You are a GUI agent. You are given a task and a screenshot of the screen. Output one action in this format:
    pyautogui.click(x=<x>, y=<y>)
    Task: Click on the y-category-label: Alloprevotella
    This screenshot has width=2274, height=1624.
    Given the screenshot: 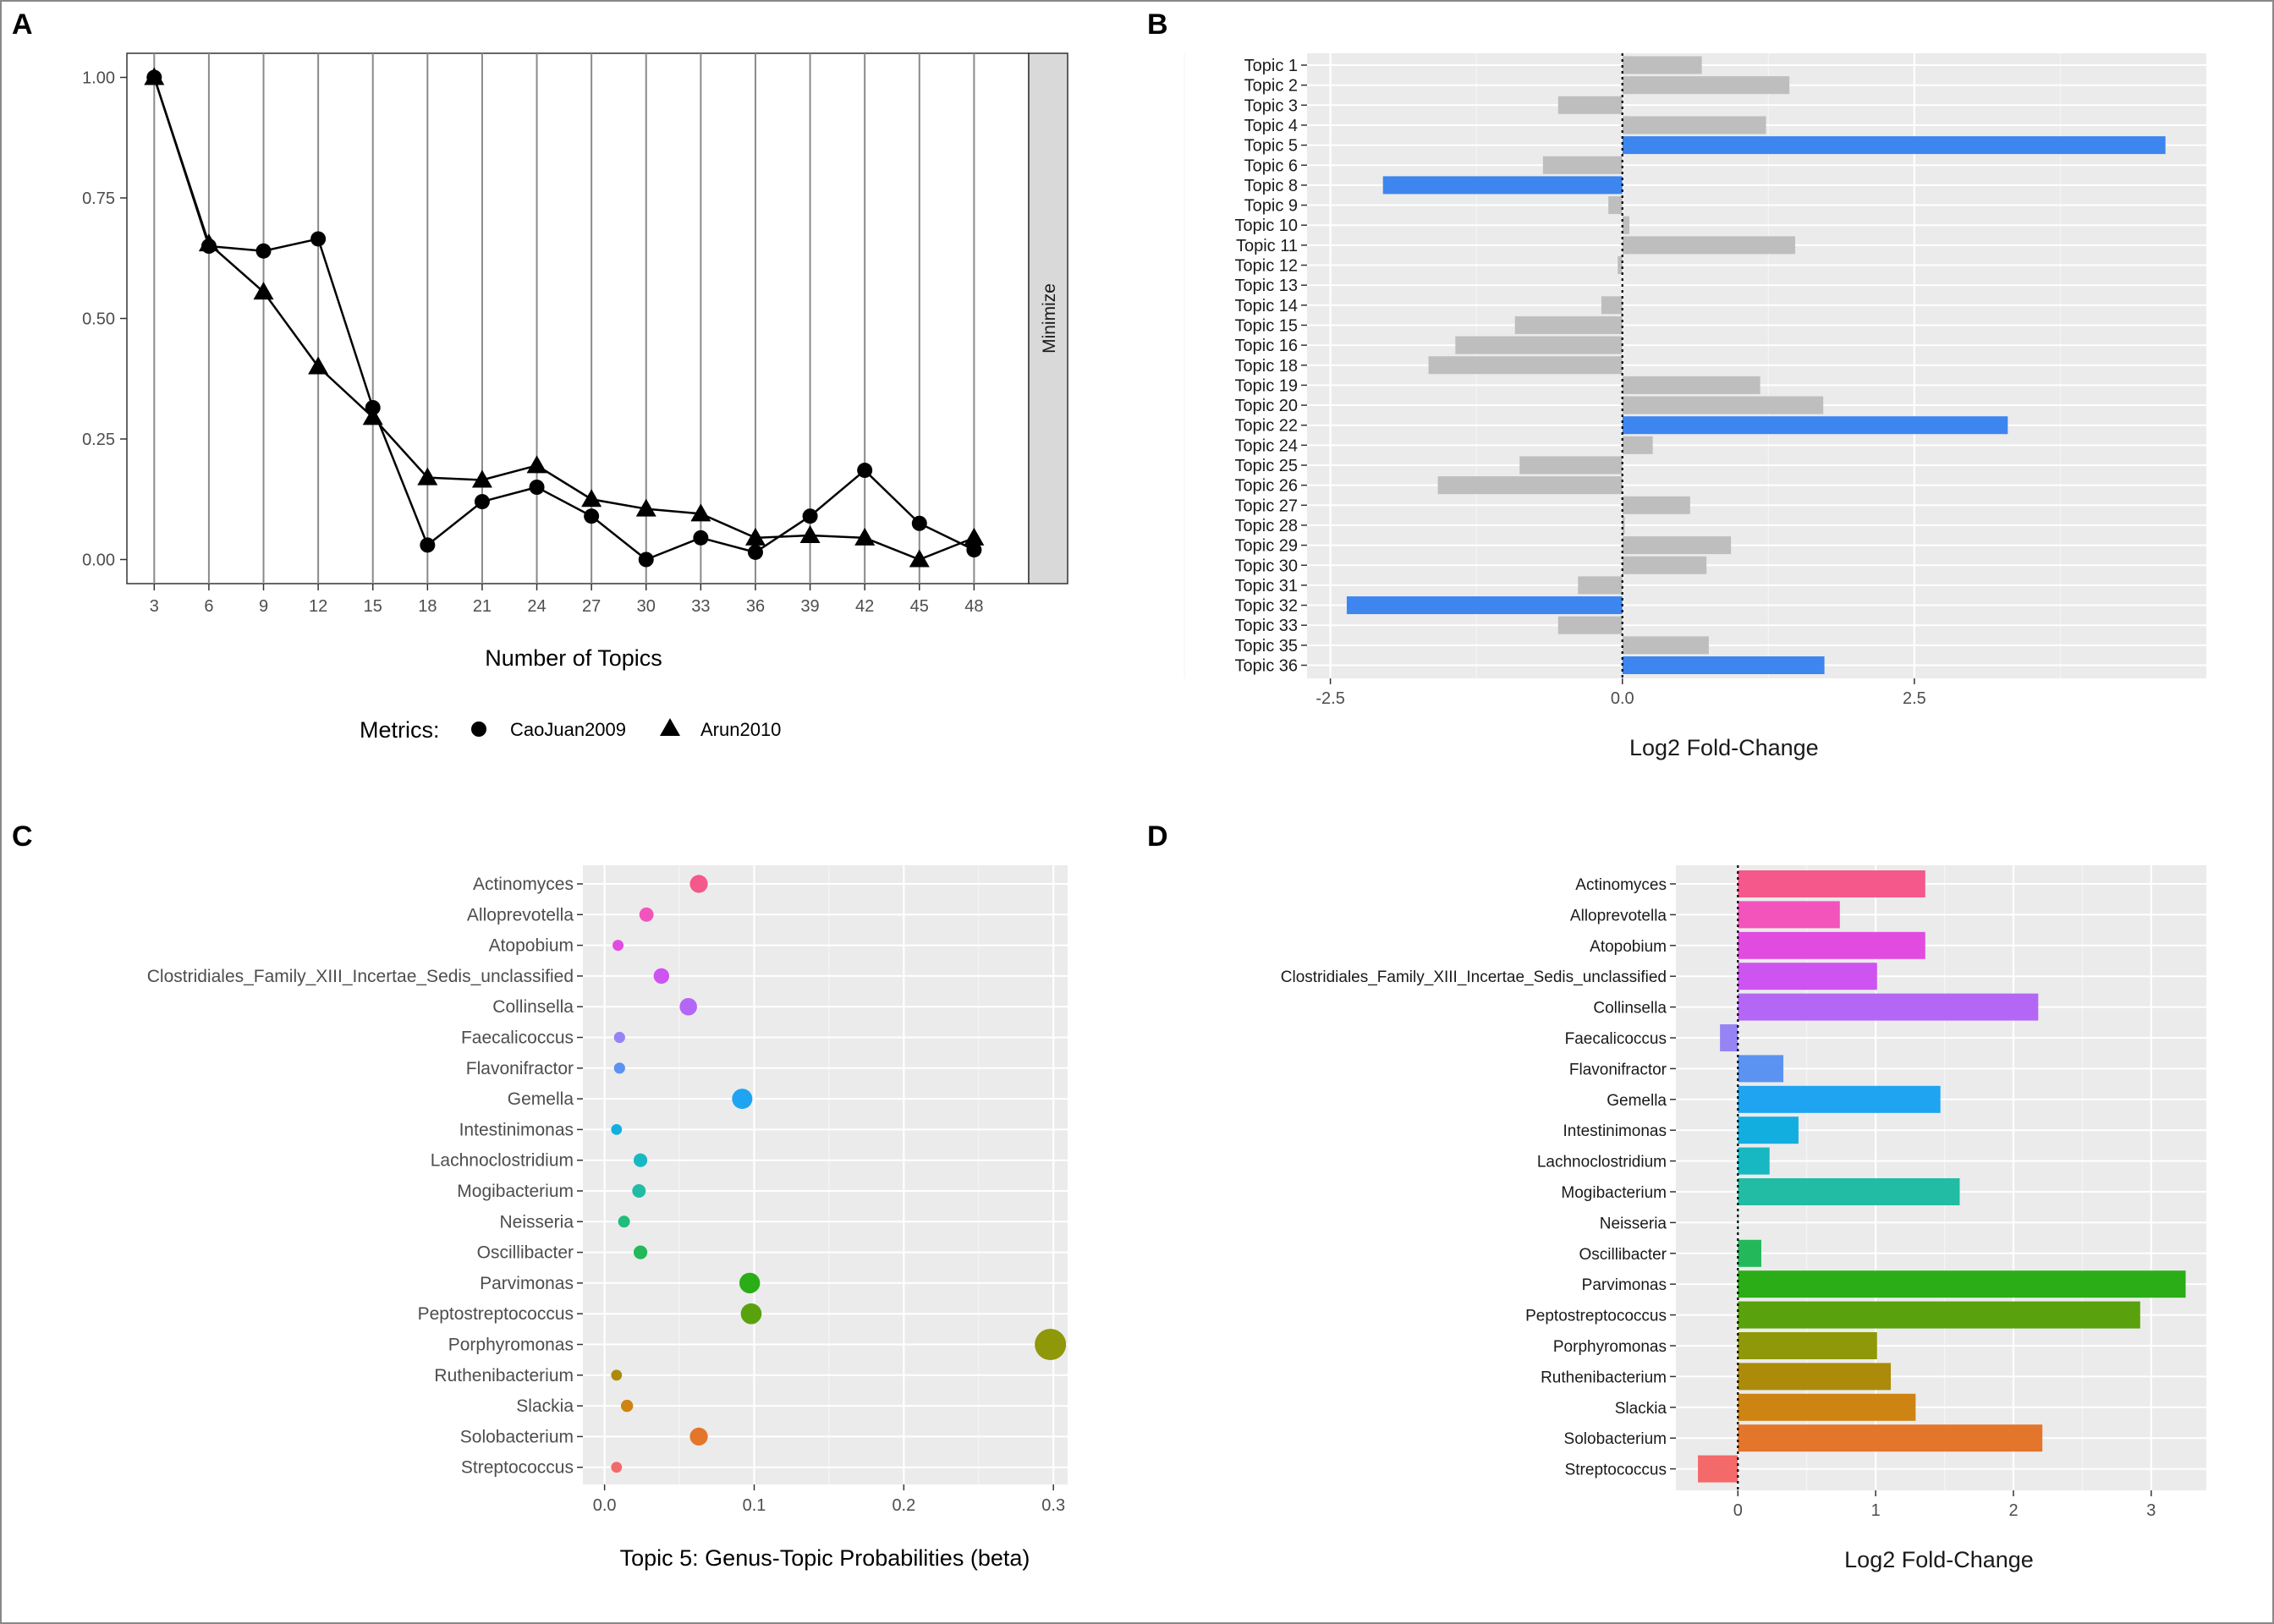 What is the action you would take?
    pyautogui.click(x=1618, y=915)
    